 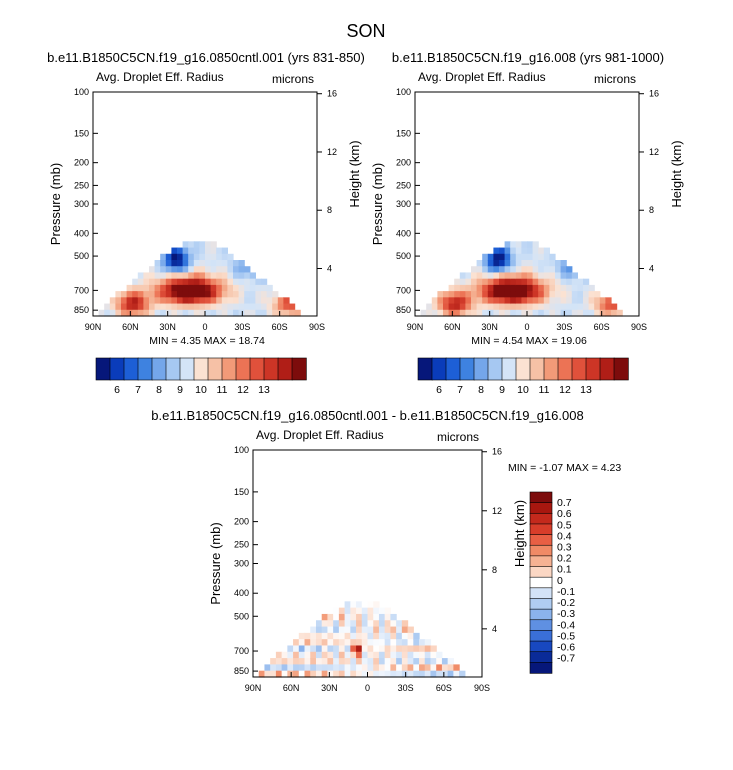 What do you see at coordinates (564, 503) in the screenshot?
I see `colorbar-label: 0.7` at bounding box center [564, 503].